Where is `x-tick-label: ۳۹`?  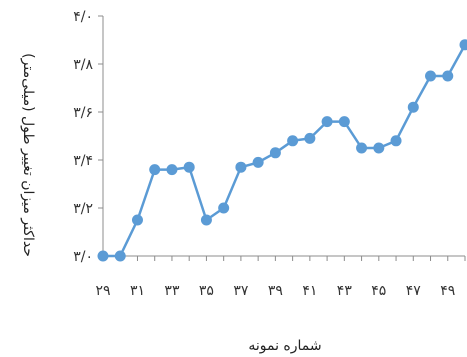 x-tick-label: ۳۹ is located at coordinates (275, 291).